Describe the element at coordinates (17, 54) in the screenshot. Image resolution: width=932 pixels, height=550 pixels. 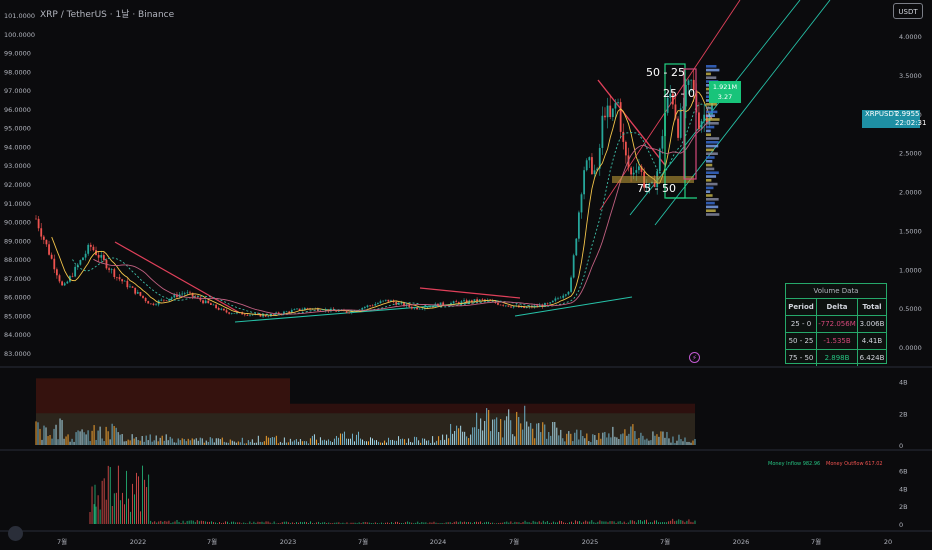
I see `left-tick-label: 99.0000` at that location.